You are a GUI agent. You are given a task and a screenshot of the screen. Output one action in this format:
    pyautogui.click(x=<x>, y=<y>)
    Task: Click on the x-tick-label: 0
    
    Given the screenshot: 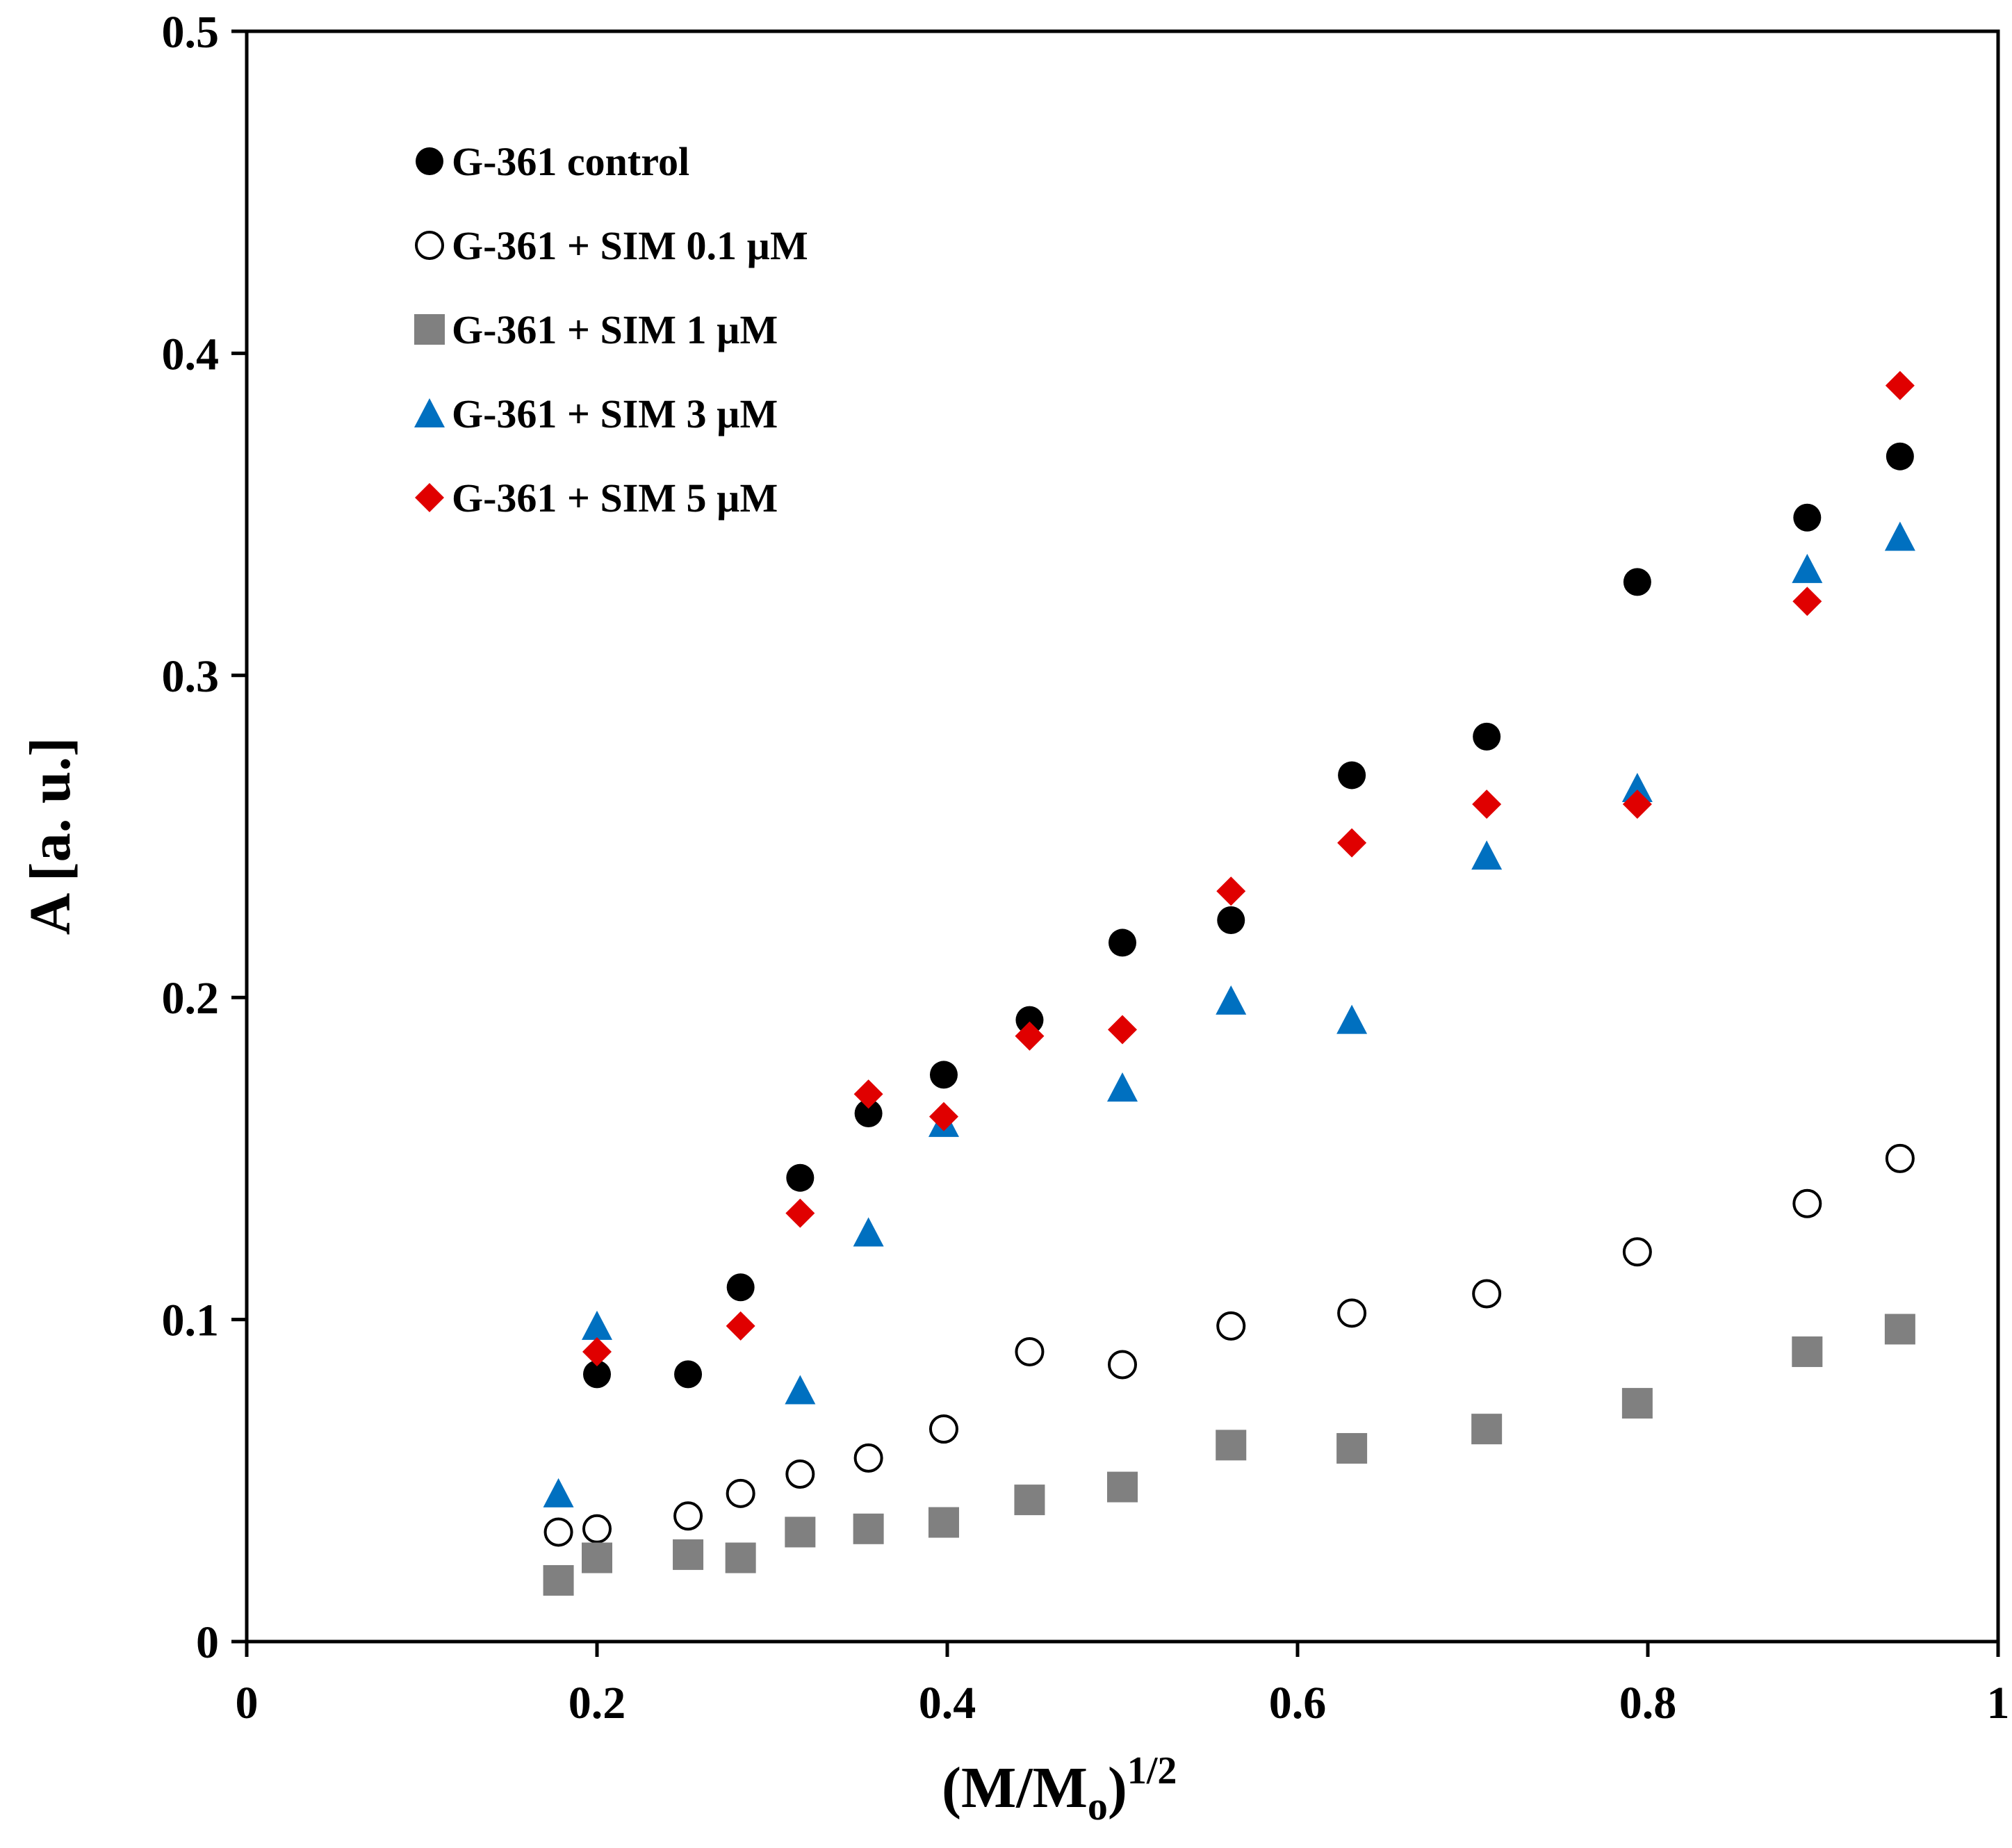 What is the action you would take?
    pyautogui.click(x=247, y=1703)
    